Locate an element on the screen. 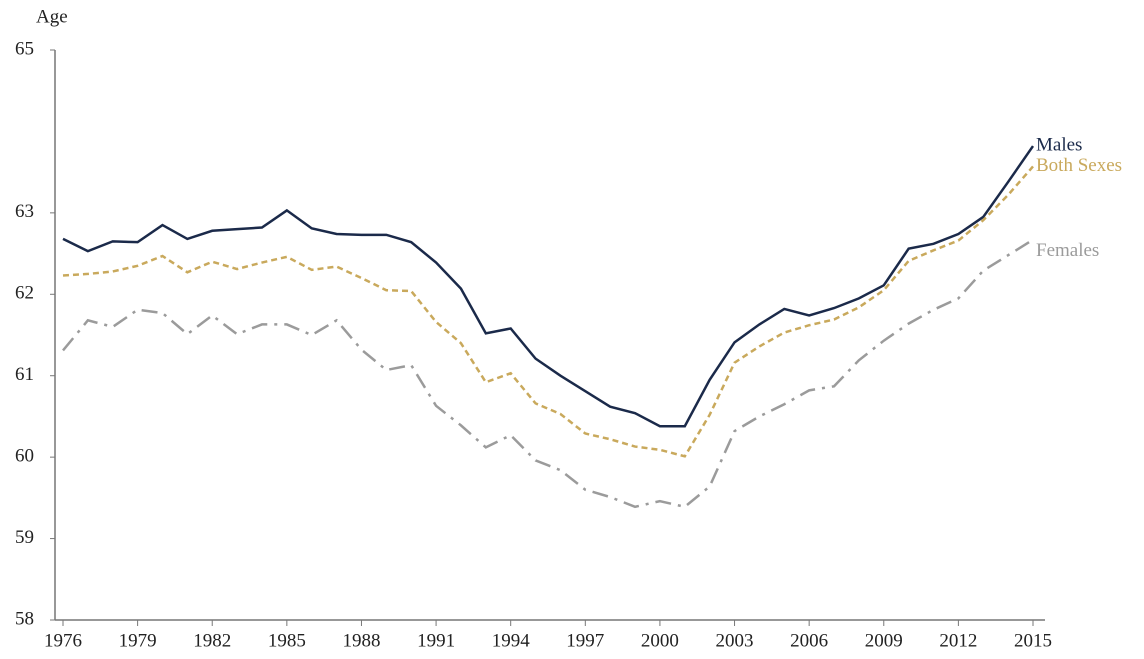  x-tick-label: 1997 is located at coordinates (585, 640).